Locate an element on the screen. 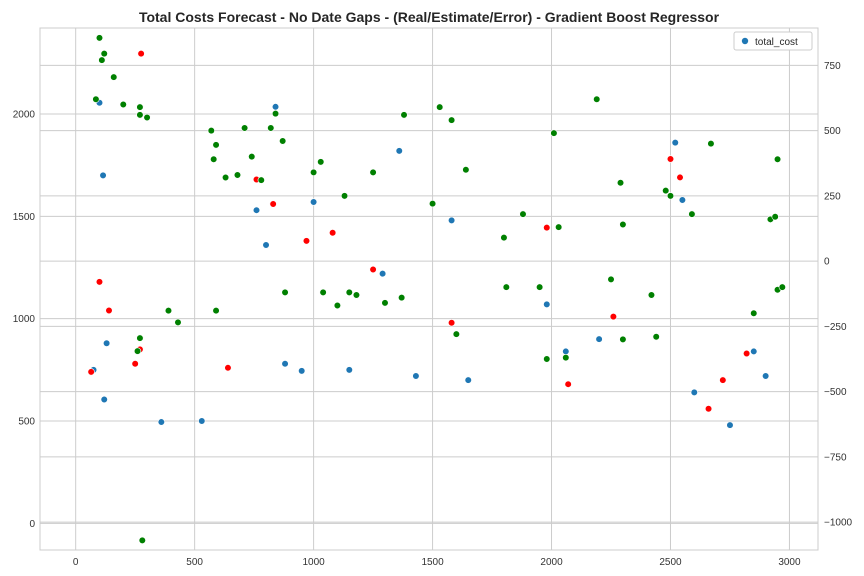 The width and height of the screenshot is (864, 576). left-y-tick-label: 1000 is located at coordinates (24, 319).